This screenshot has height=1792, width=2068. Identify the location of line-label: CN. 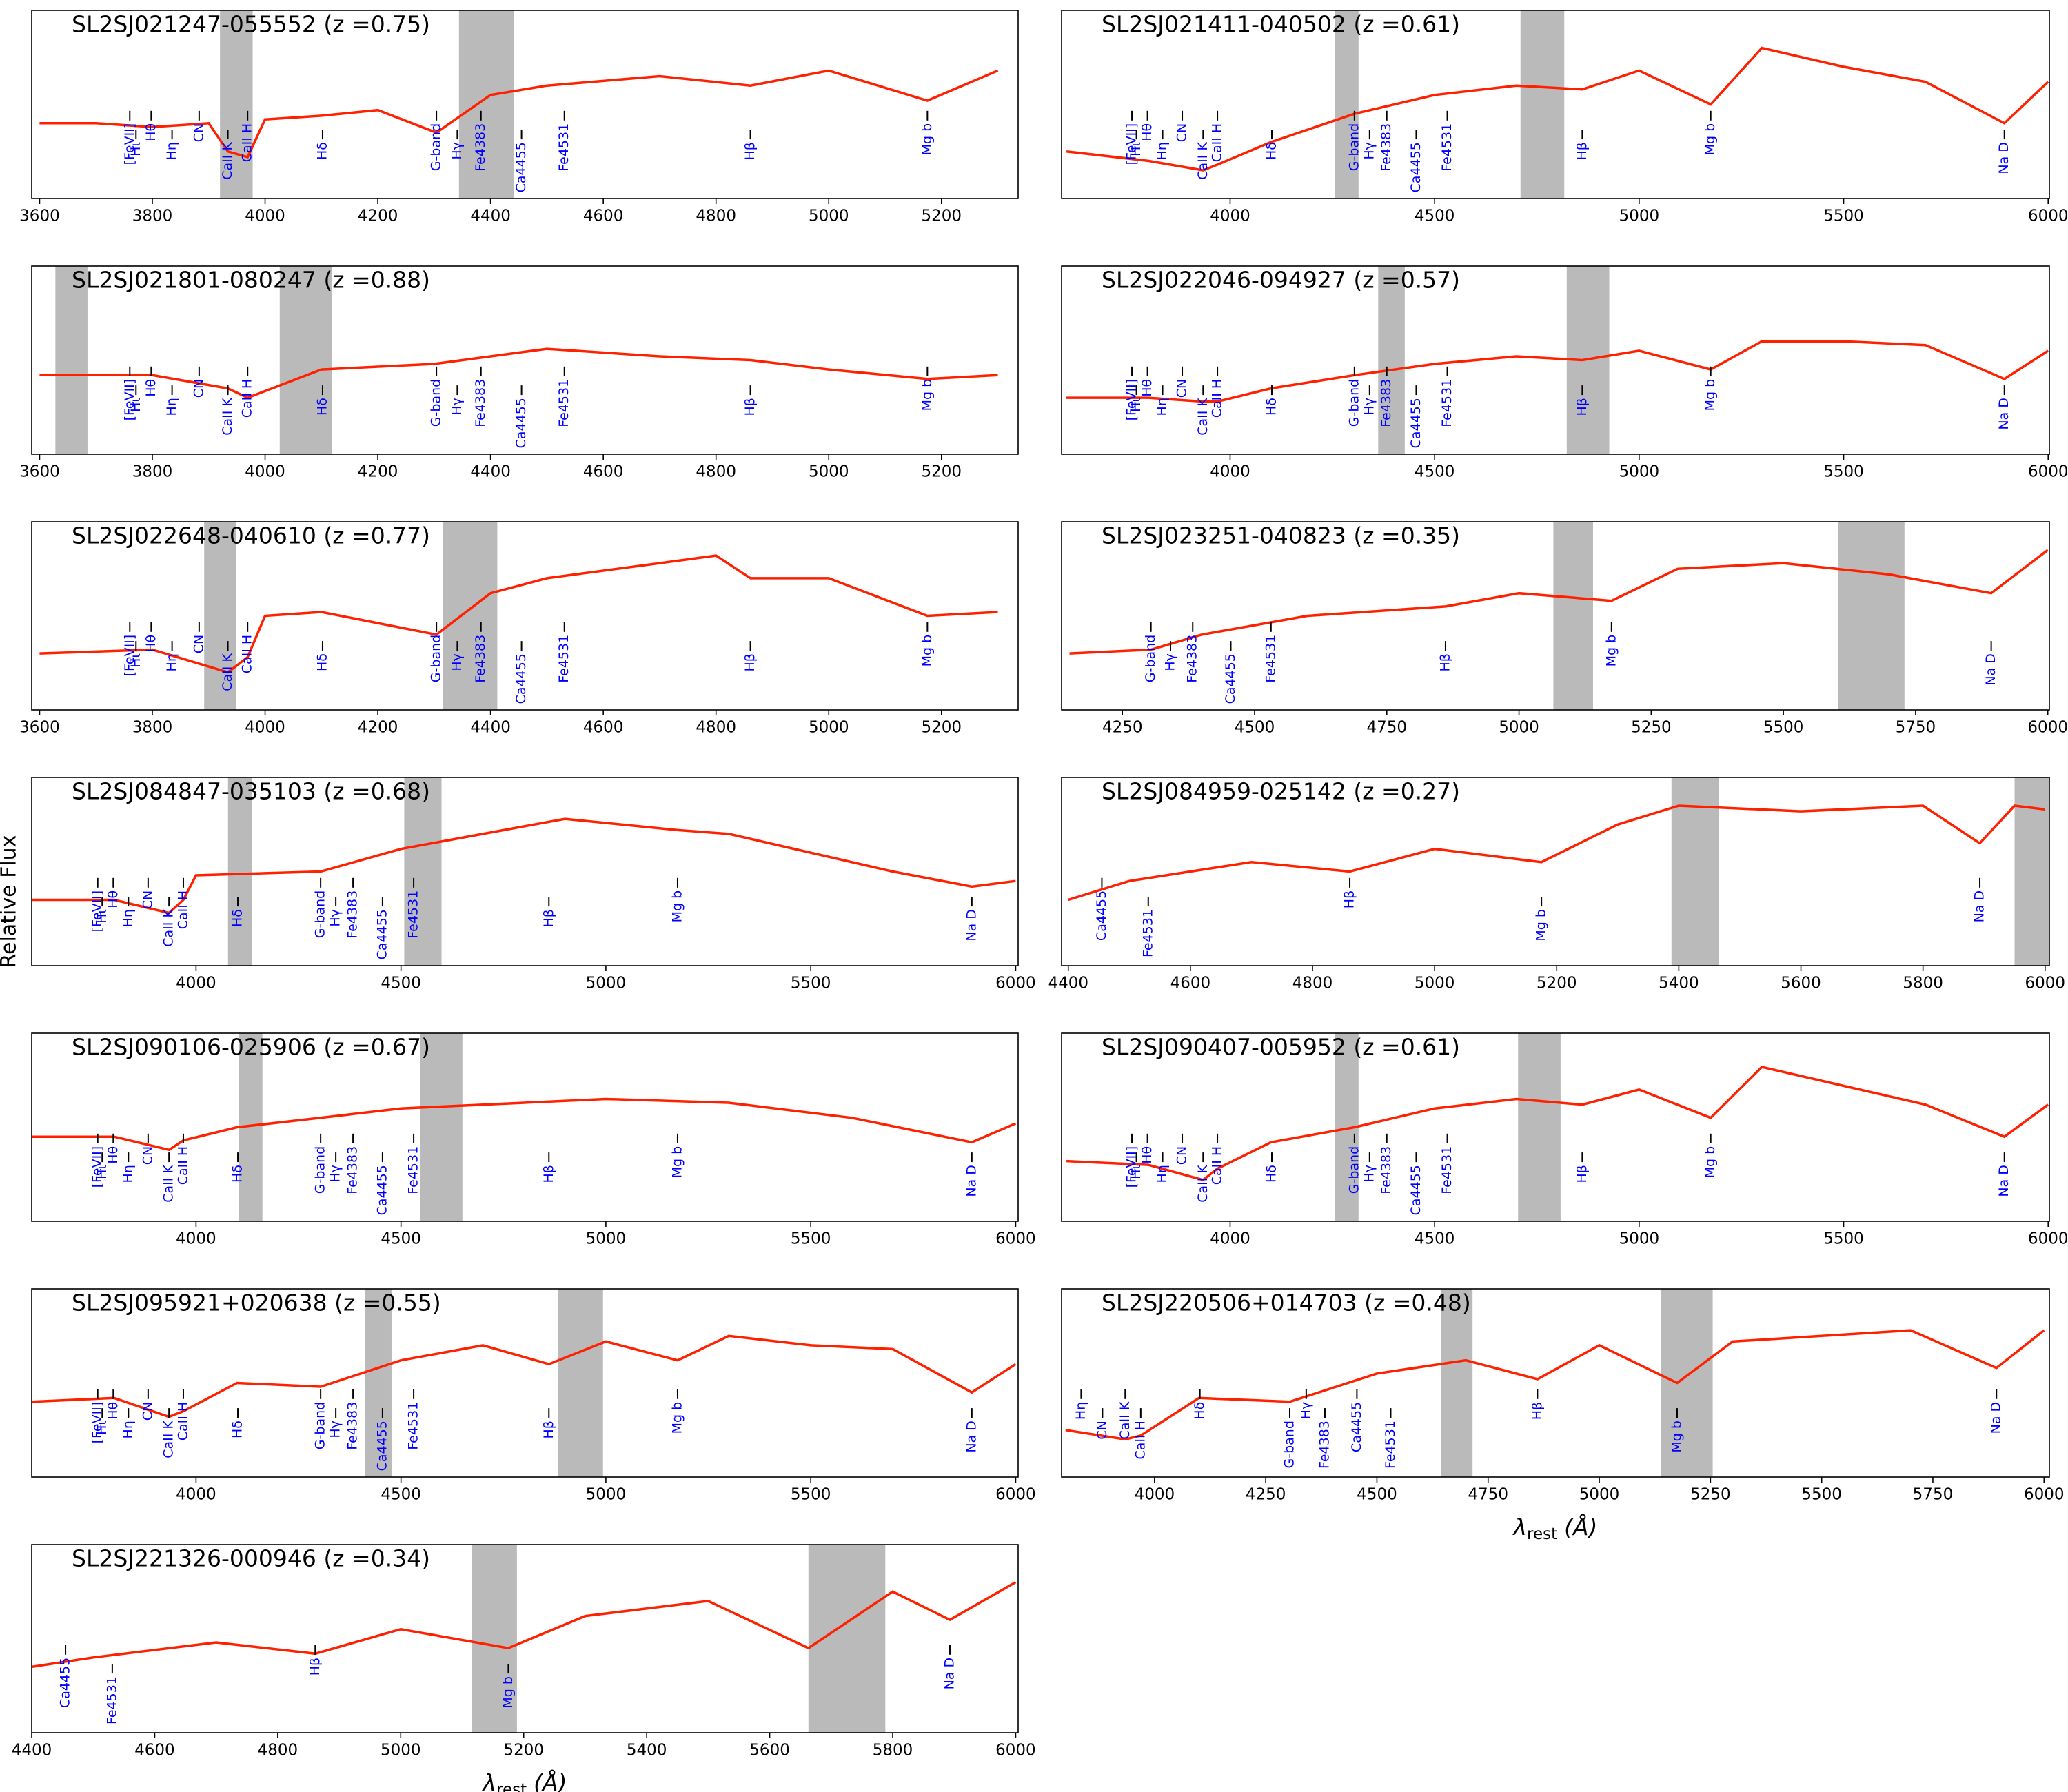
(147, 1411).